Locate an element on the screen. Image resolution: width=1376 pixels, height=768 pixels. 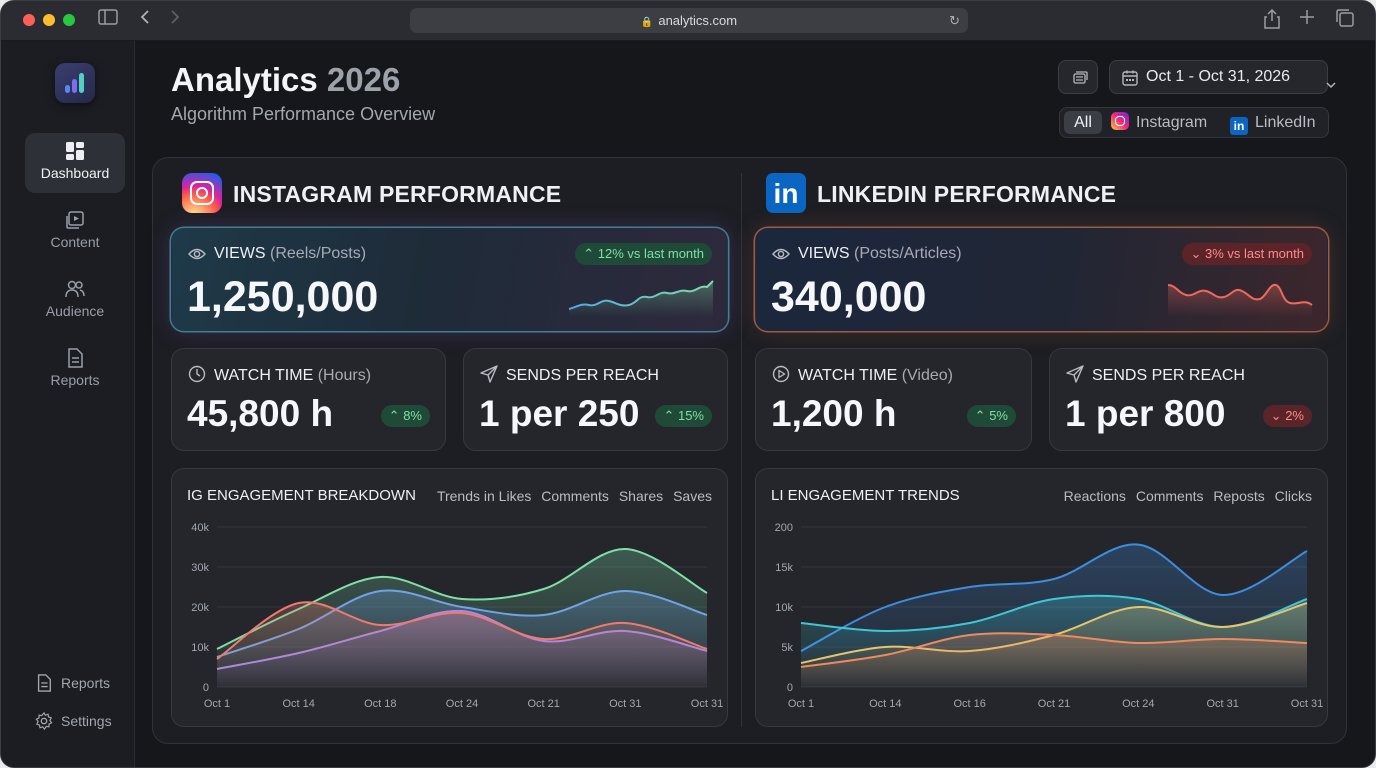
card-label-sub: (Posts/Articles) is located at coordinates (908, 253).